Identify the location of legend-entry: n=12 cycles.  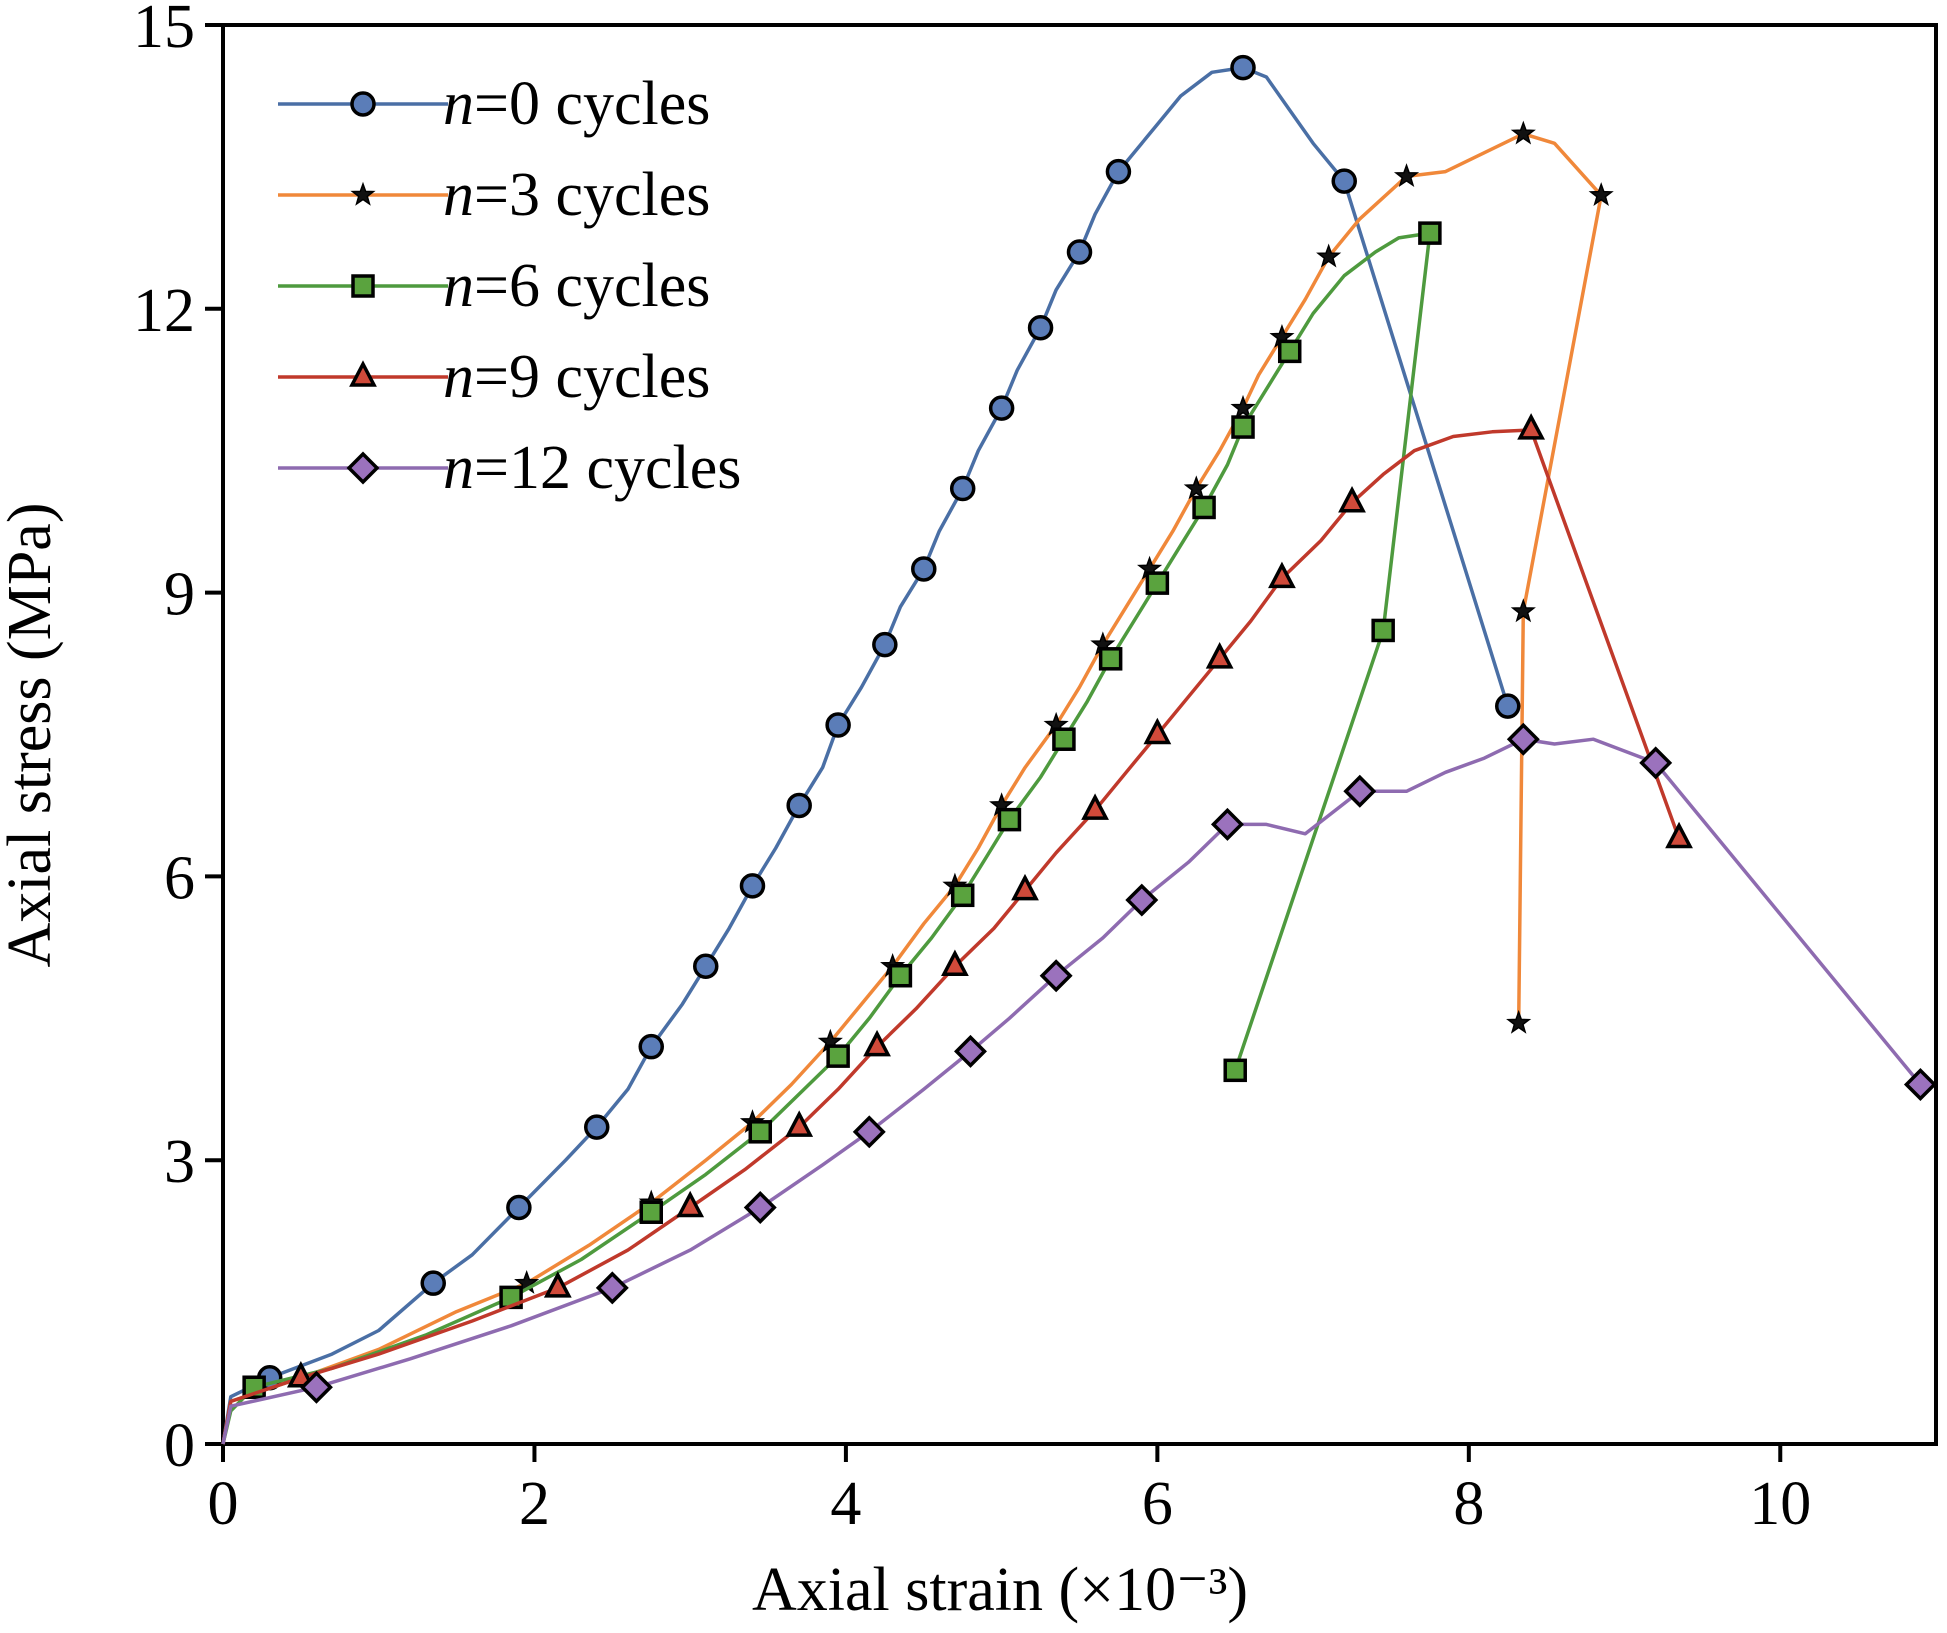
(509, 468).